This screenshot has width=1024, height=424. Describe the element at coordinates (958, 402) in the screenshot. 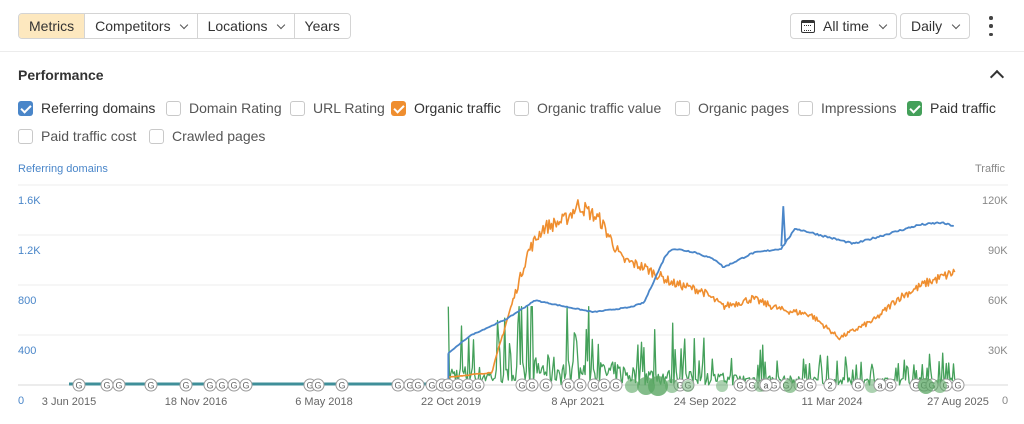

I see `x-tick: 27 Aug 2025` at that location.